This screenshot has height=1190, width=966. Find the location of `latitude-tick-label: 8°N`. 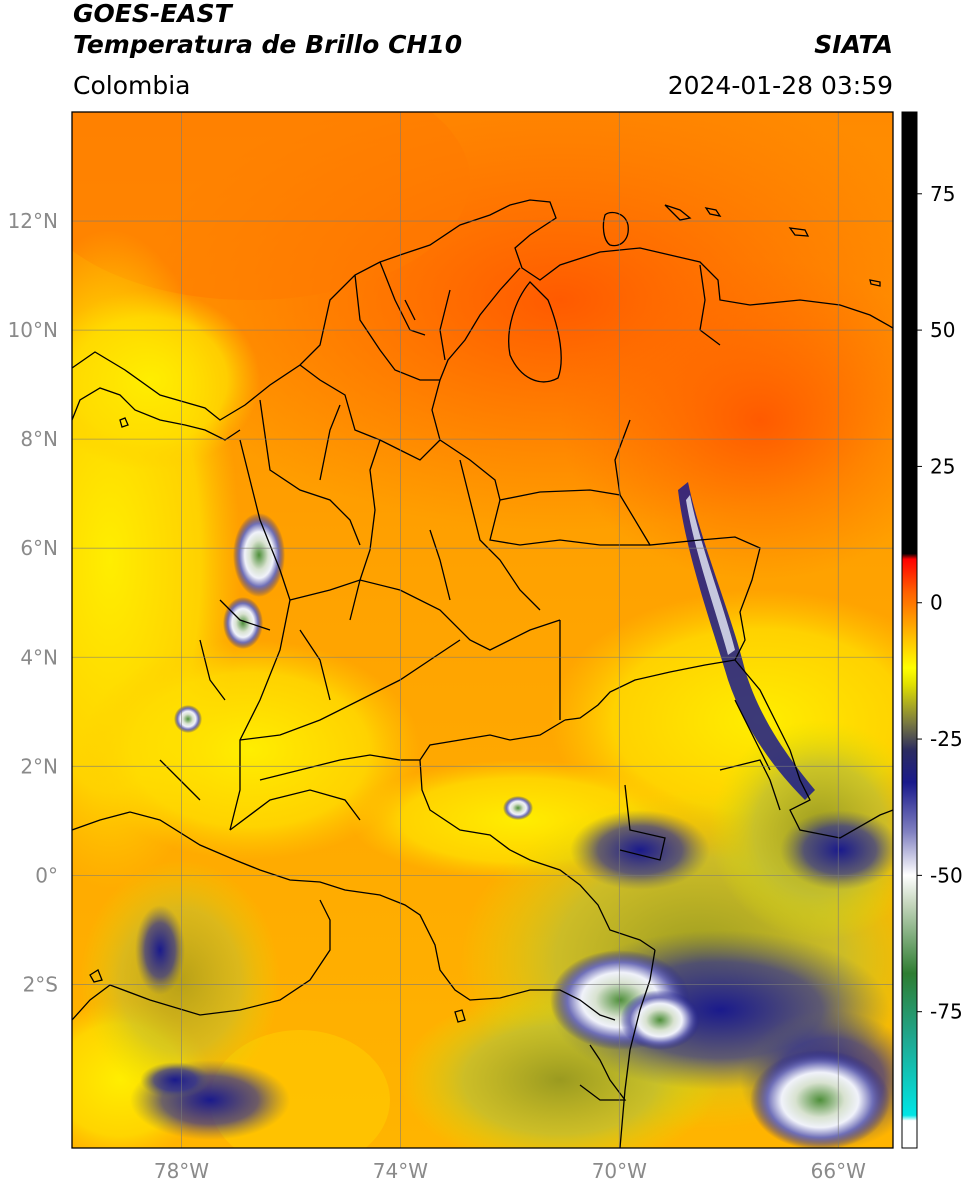

latitude-tick-label: 8°N is located at coordinates (39, 439).